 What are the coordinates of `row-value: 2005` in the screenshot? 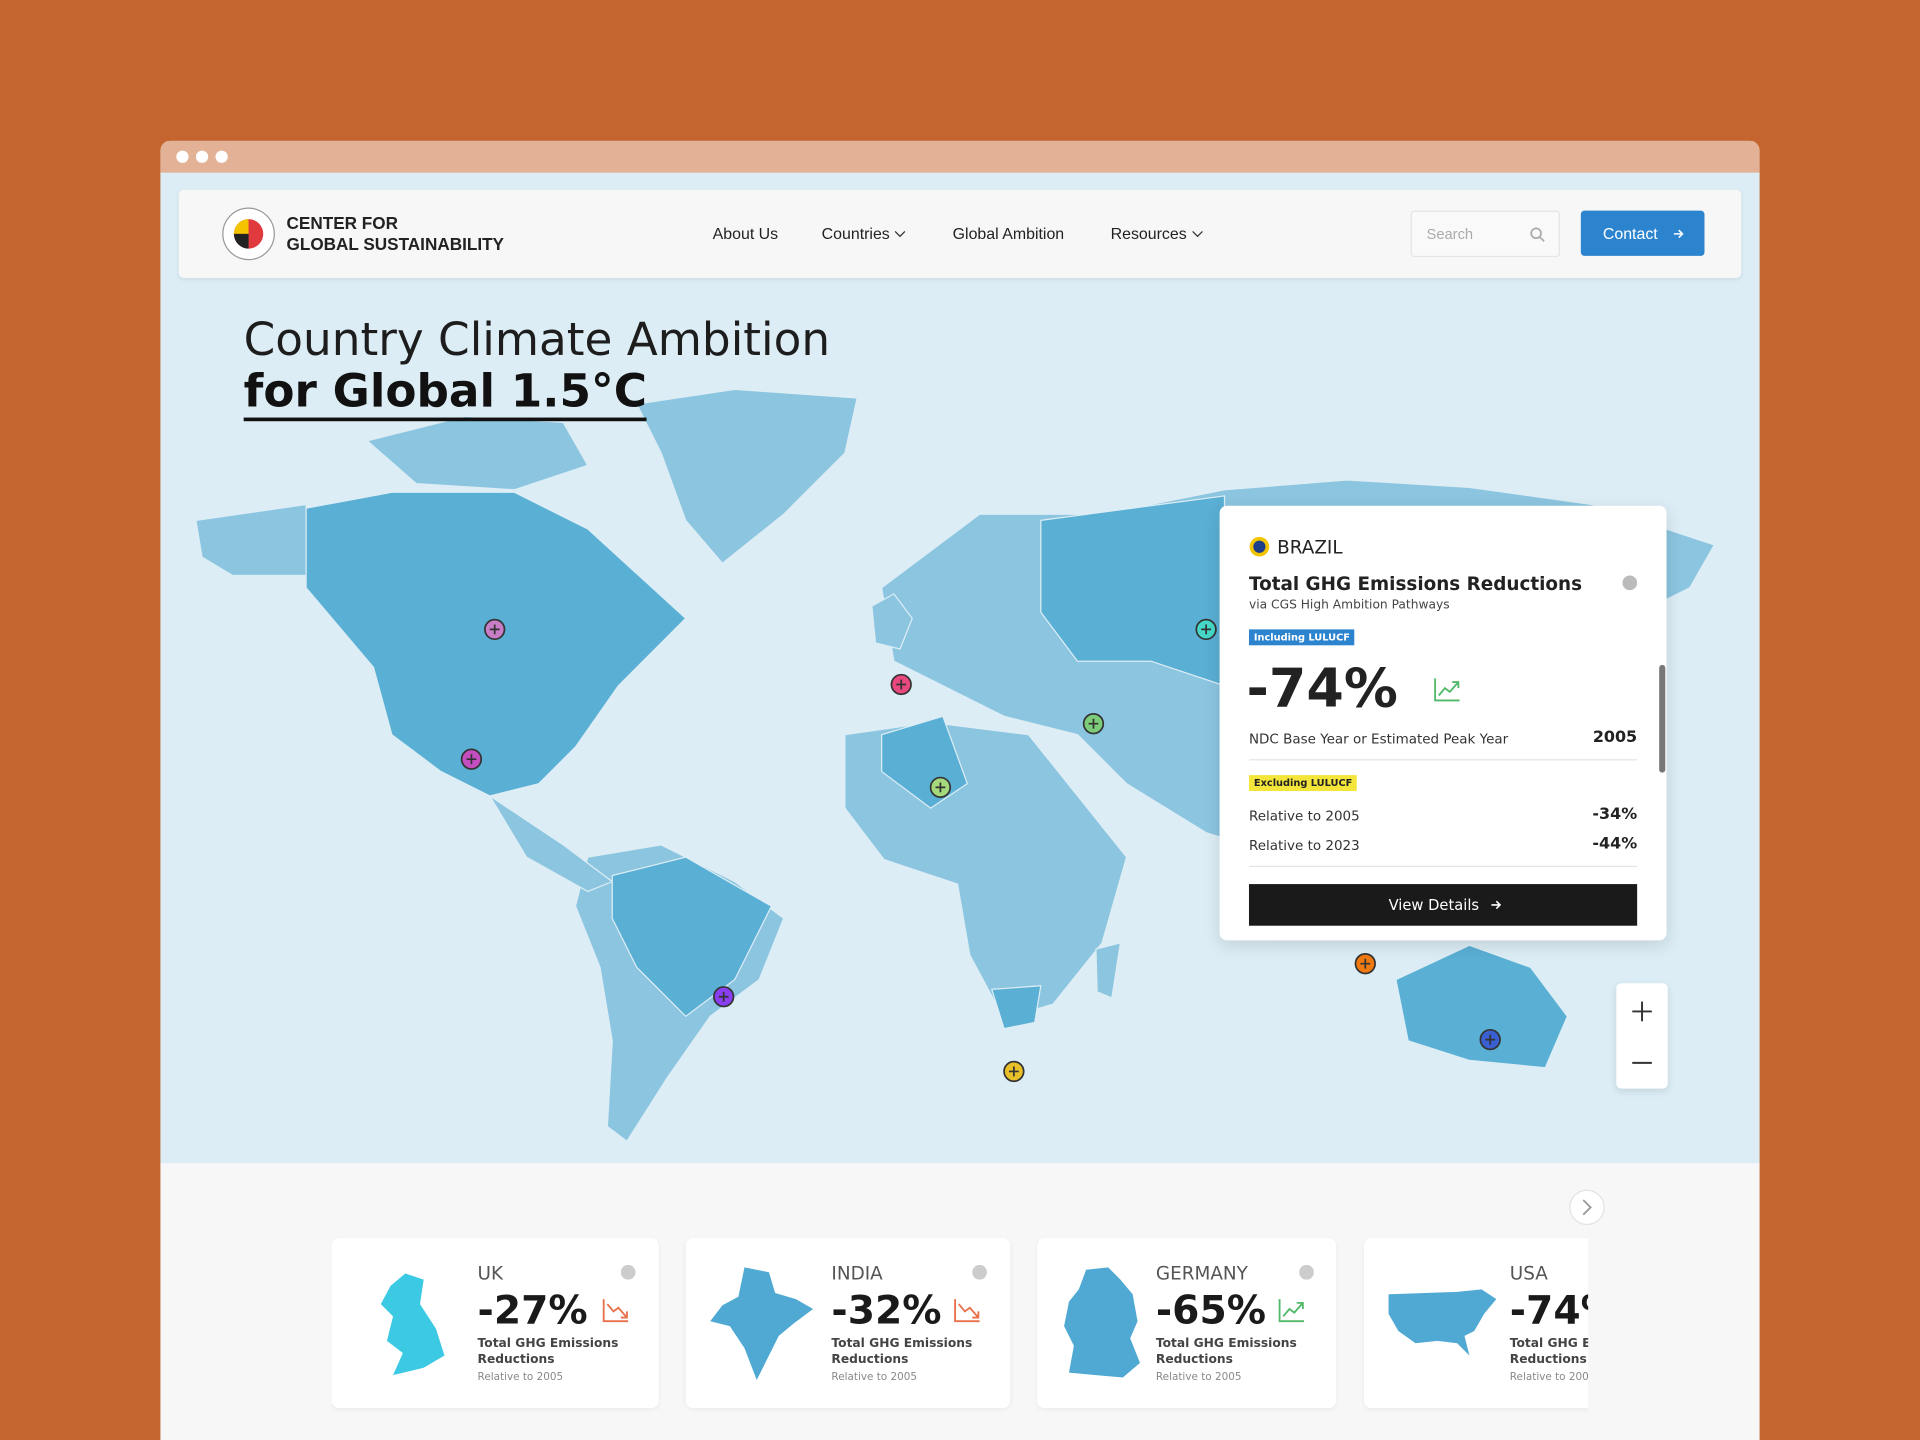 It's located at (1615, 737).